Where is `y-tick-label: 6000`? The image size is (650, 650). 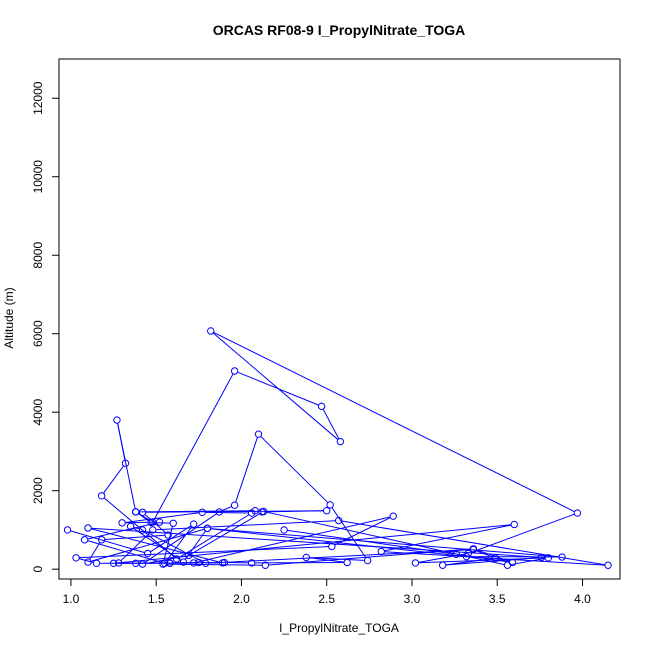
y-tick-label: 6000 is located at coordinates (38, 333).